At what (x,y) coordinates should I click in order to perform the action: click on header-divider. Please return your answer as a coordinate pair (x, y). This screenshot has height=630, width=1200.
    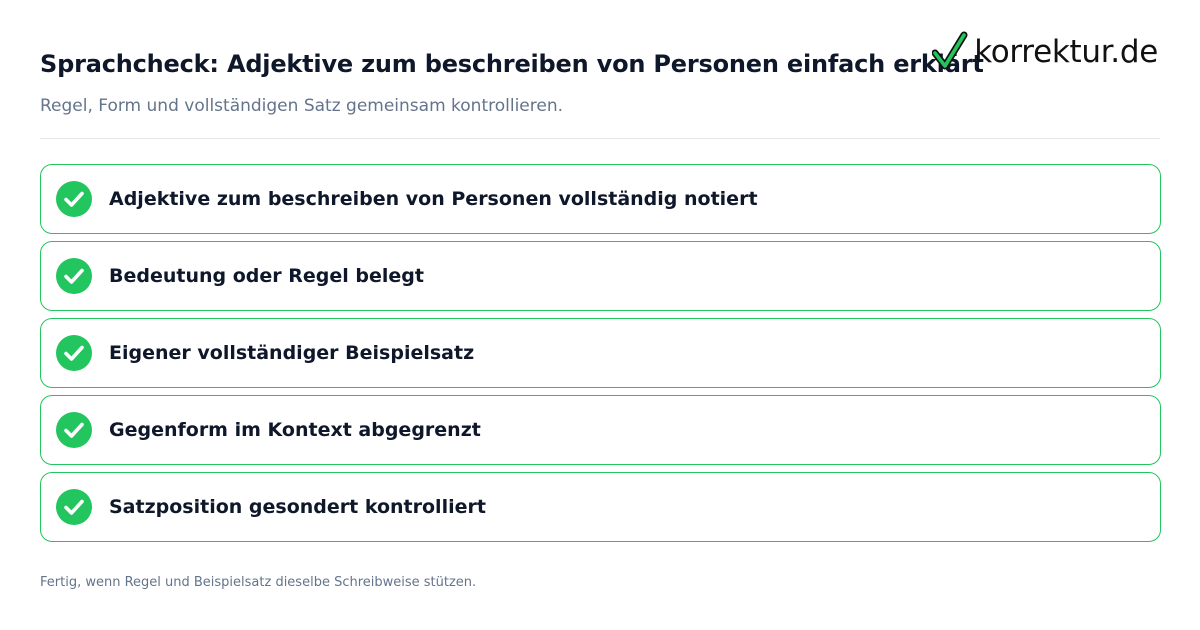
    Looking at the image, I should click on (600, 138).